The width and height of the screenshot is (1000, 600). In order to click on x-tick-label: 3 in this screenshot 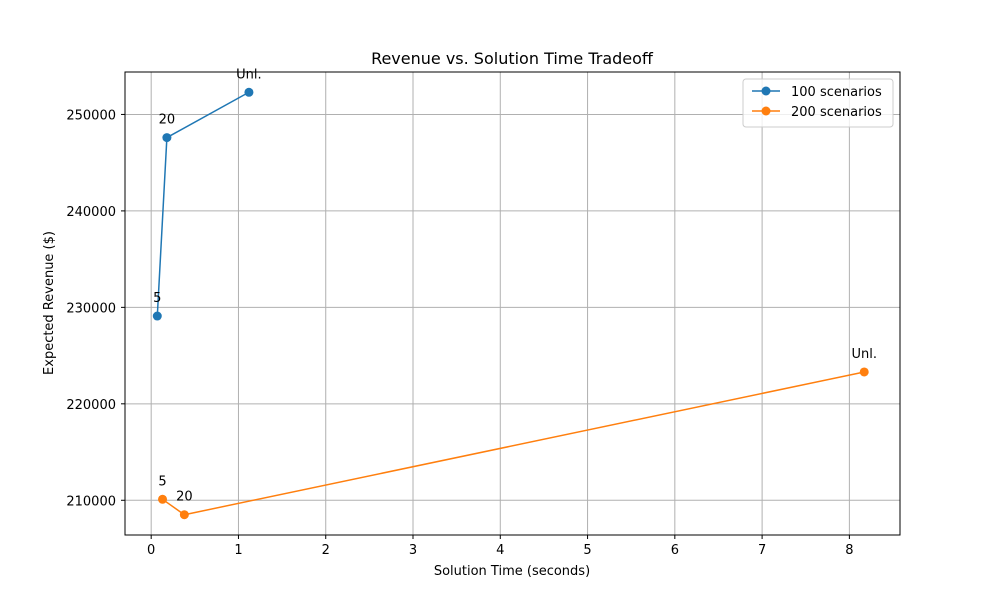, I will do `click(413, 550)`.